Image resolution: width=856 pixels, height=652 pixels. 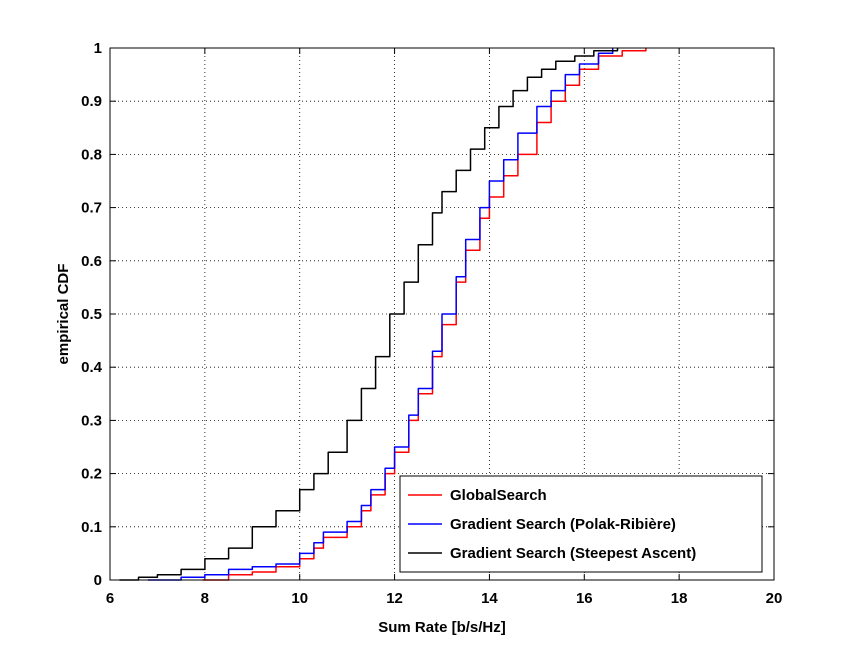 I want to click on x-tick-labels: 6 8 10 12 14 16 18 20, so click(x=444, y=598).